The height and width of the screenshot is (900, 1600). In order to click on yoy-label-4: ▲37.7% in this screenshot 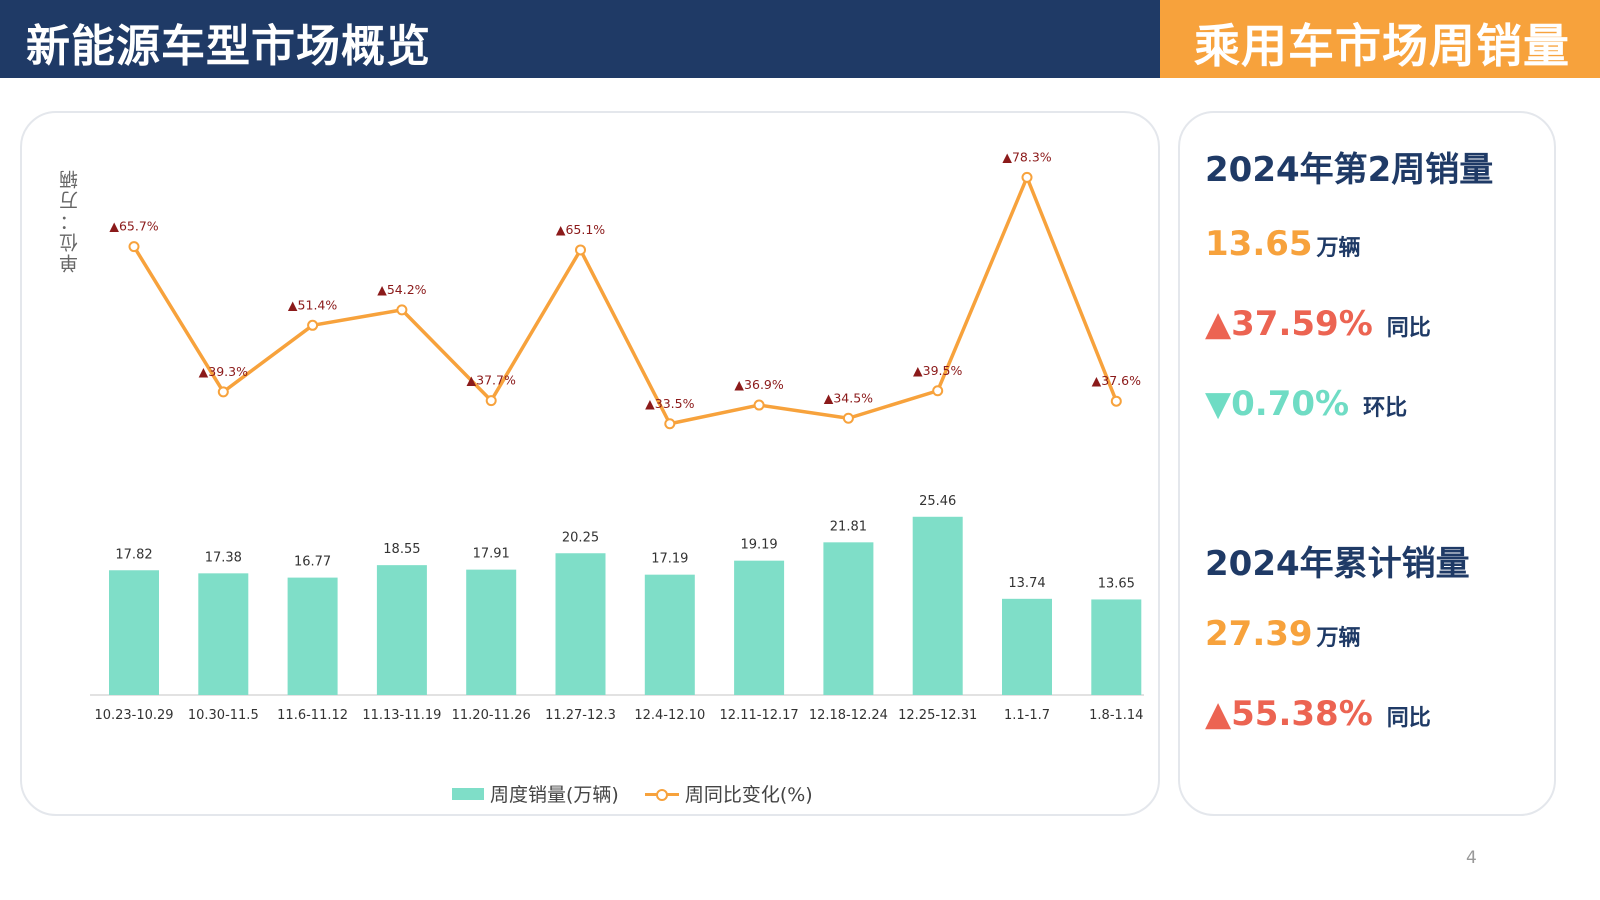, I will do `click(491, 380)`.